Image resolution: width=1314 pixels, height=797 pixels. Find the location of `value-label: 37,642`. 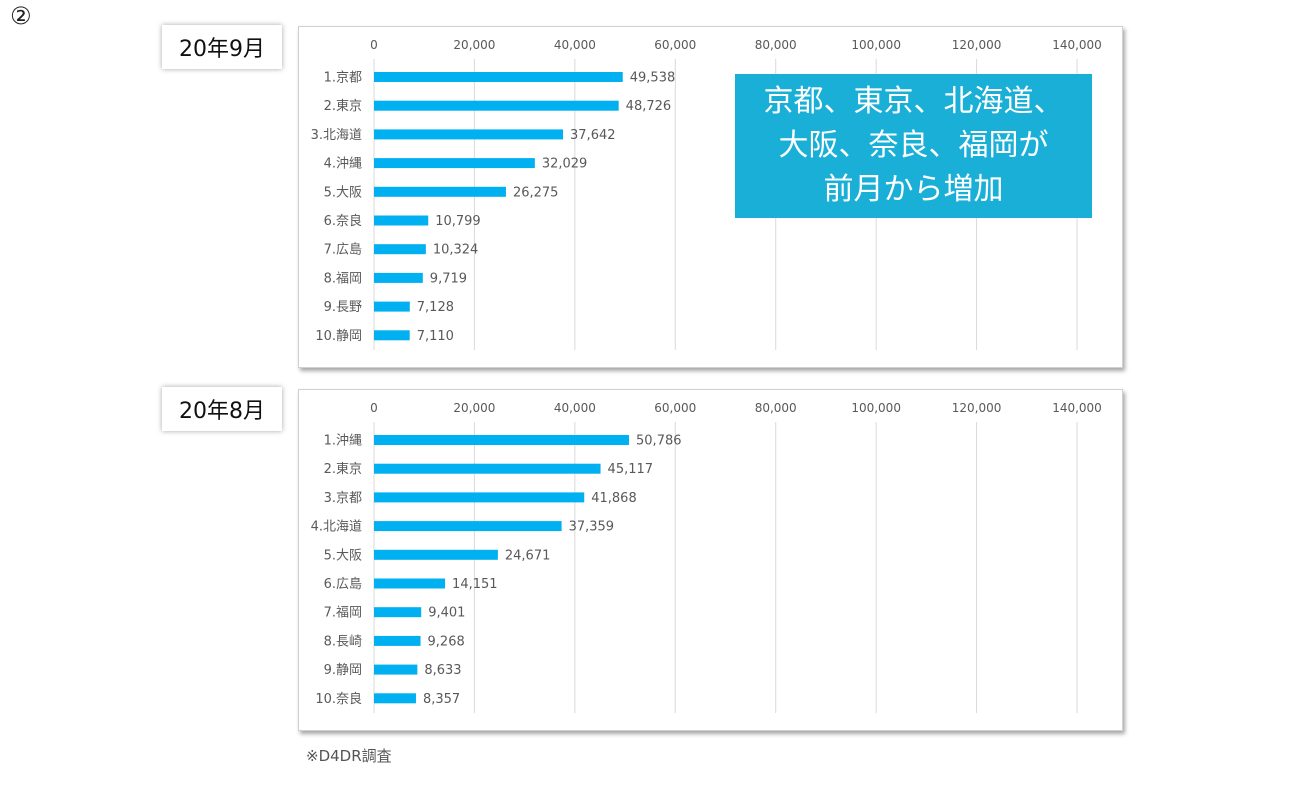

value-label: 37,642 is located at coordinates (593, 135).